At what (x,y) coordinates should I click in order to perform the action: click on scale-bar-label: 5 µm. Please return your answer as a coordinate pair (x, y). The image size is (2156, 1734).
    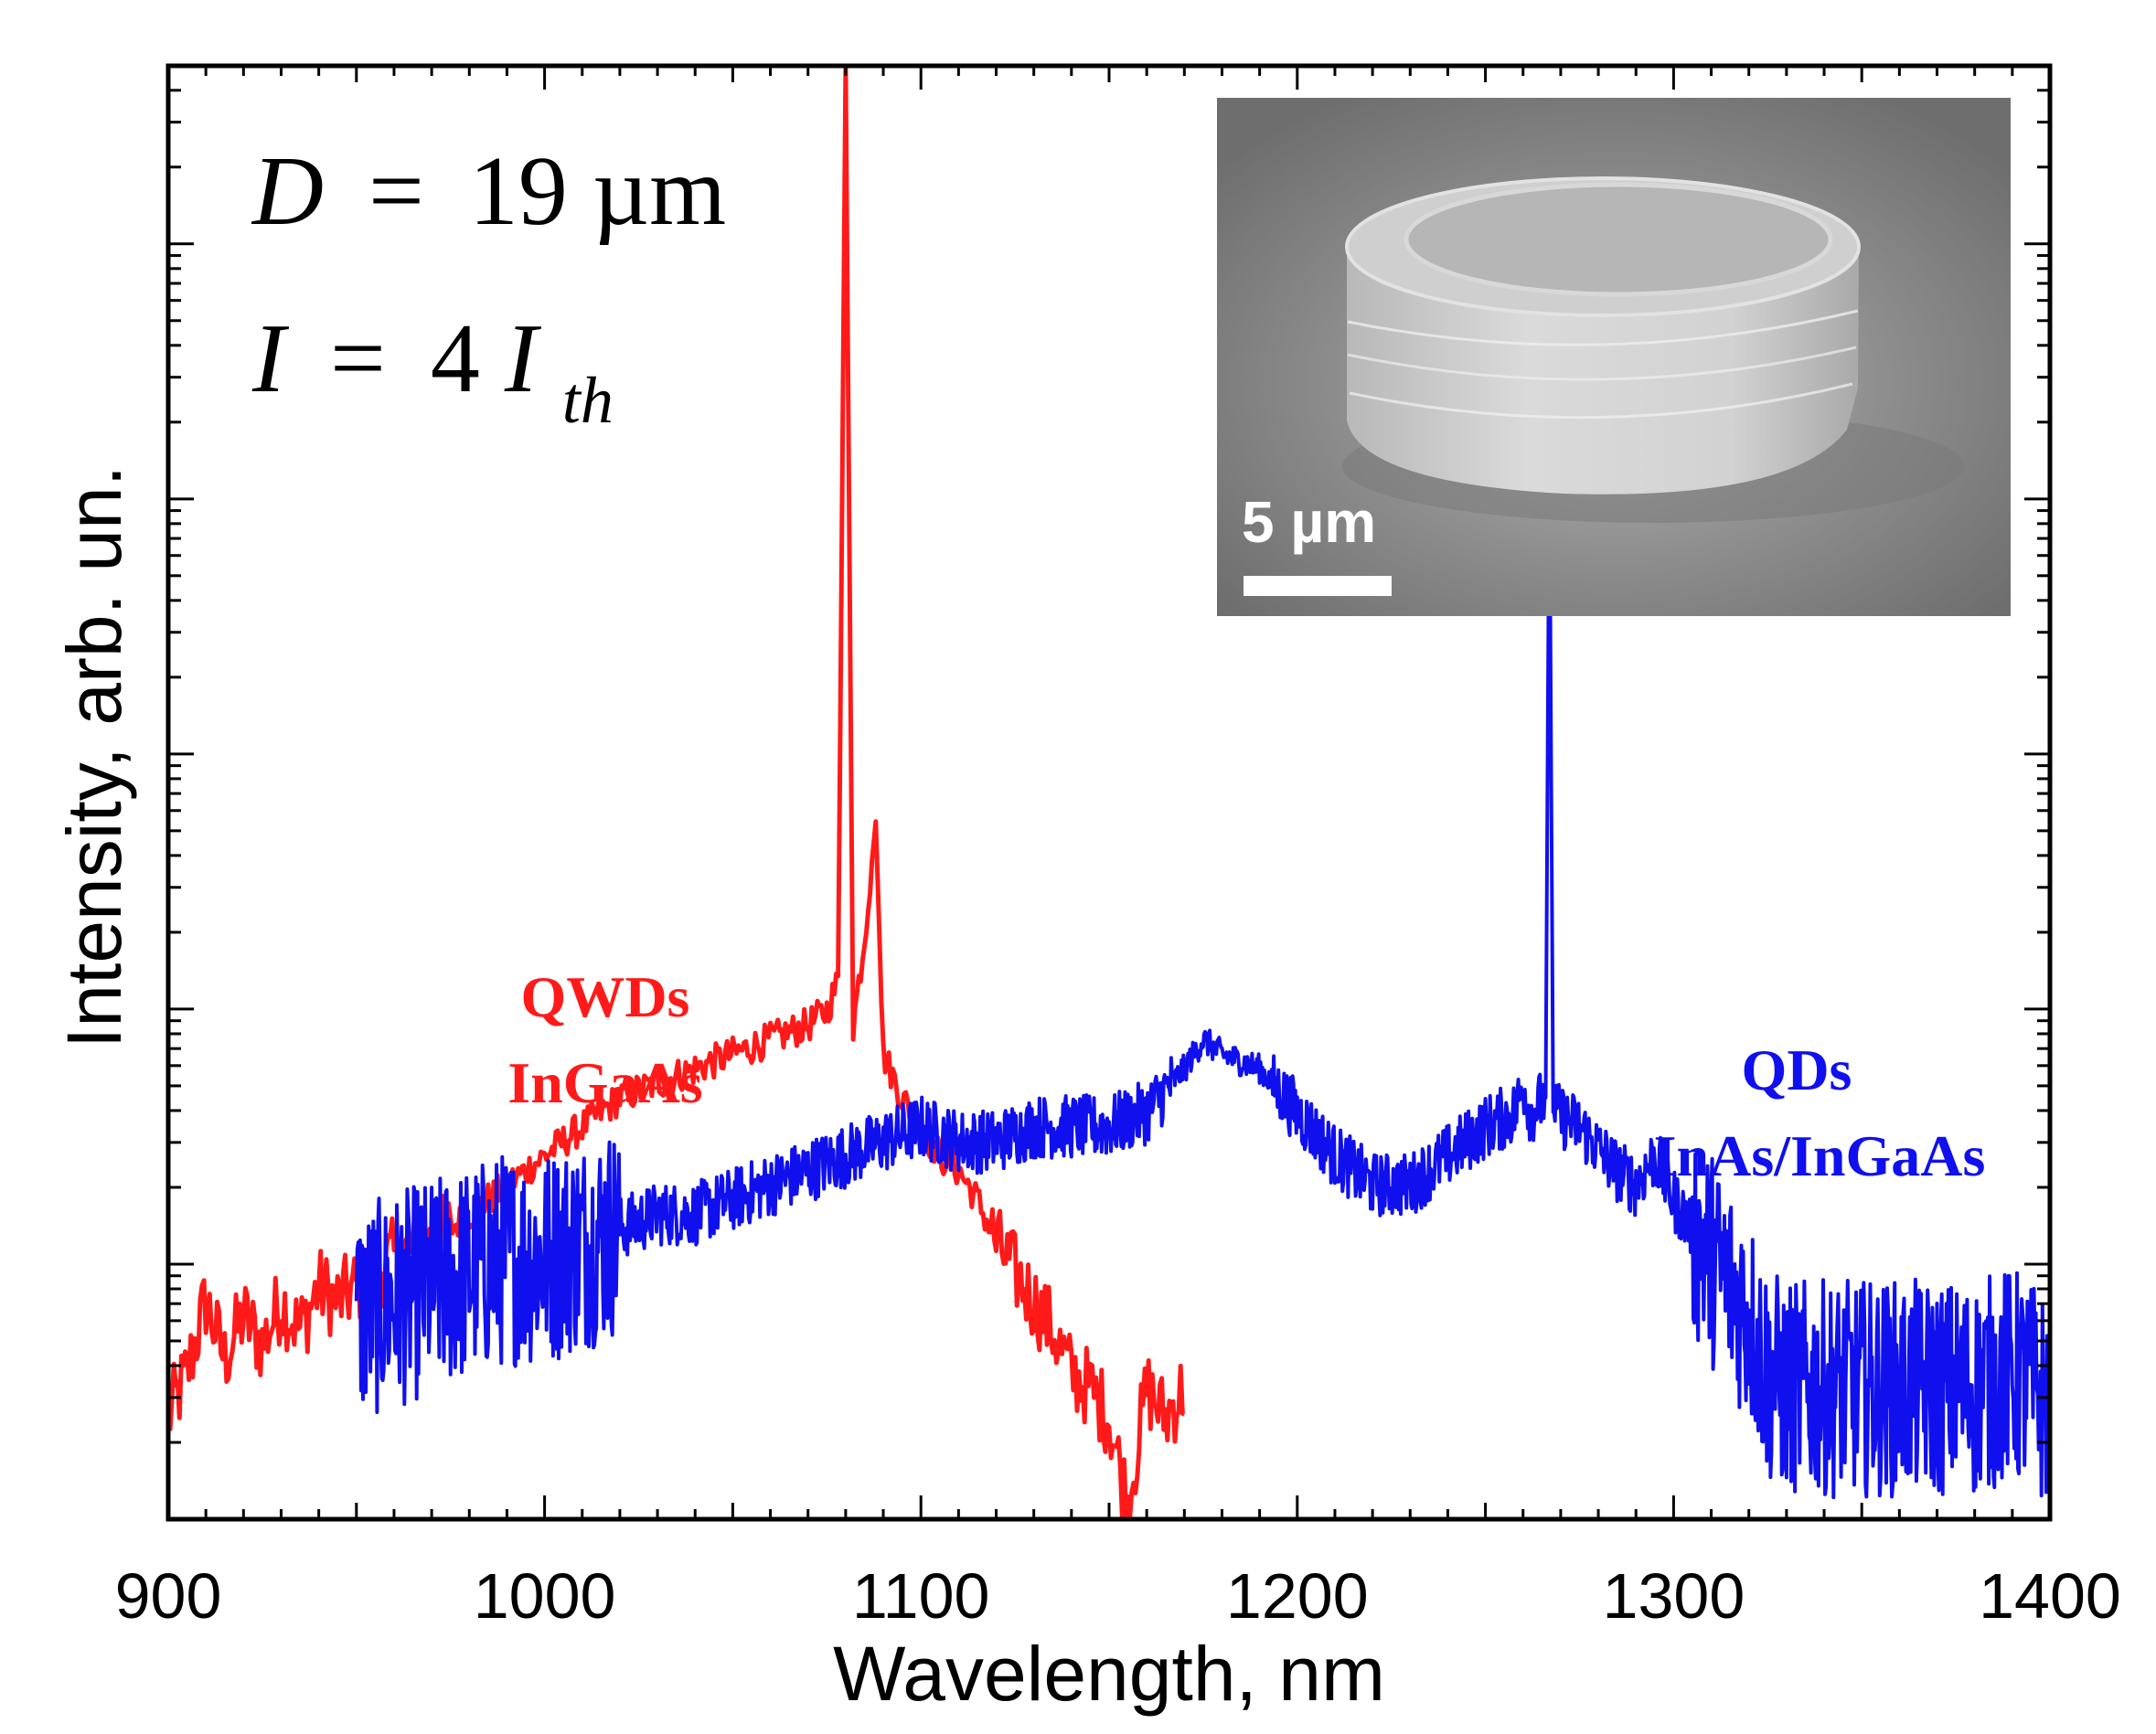
    Looking at the image, I should click on (1309, 522).